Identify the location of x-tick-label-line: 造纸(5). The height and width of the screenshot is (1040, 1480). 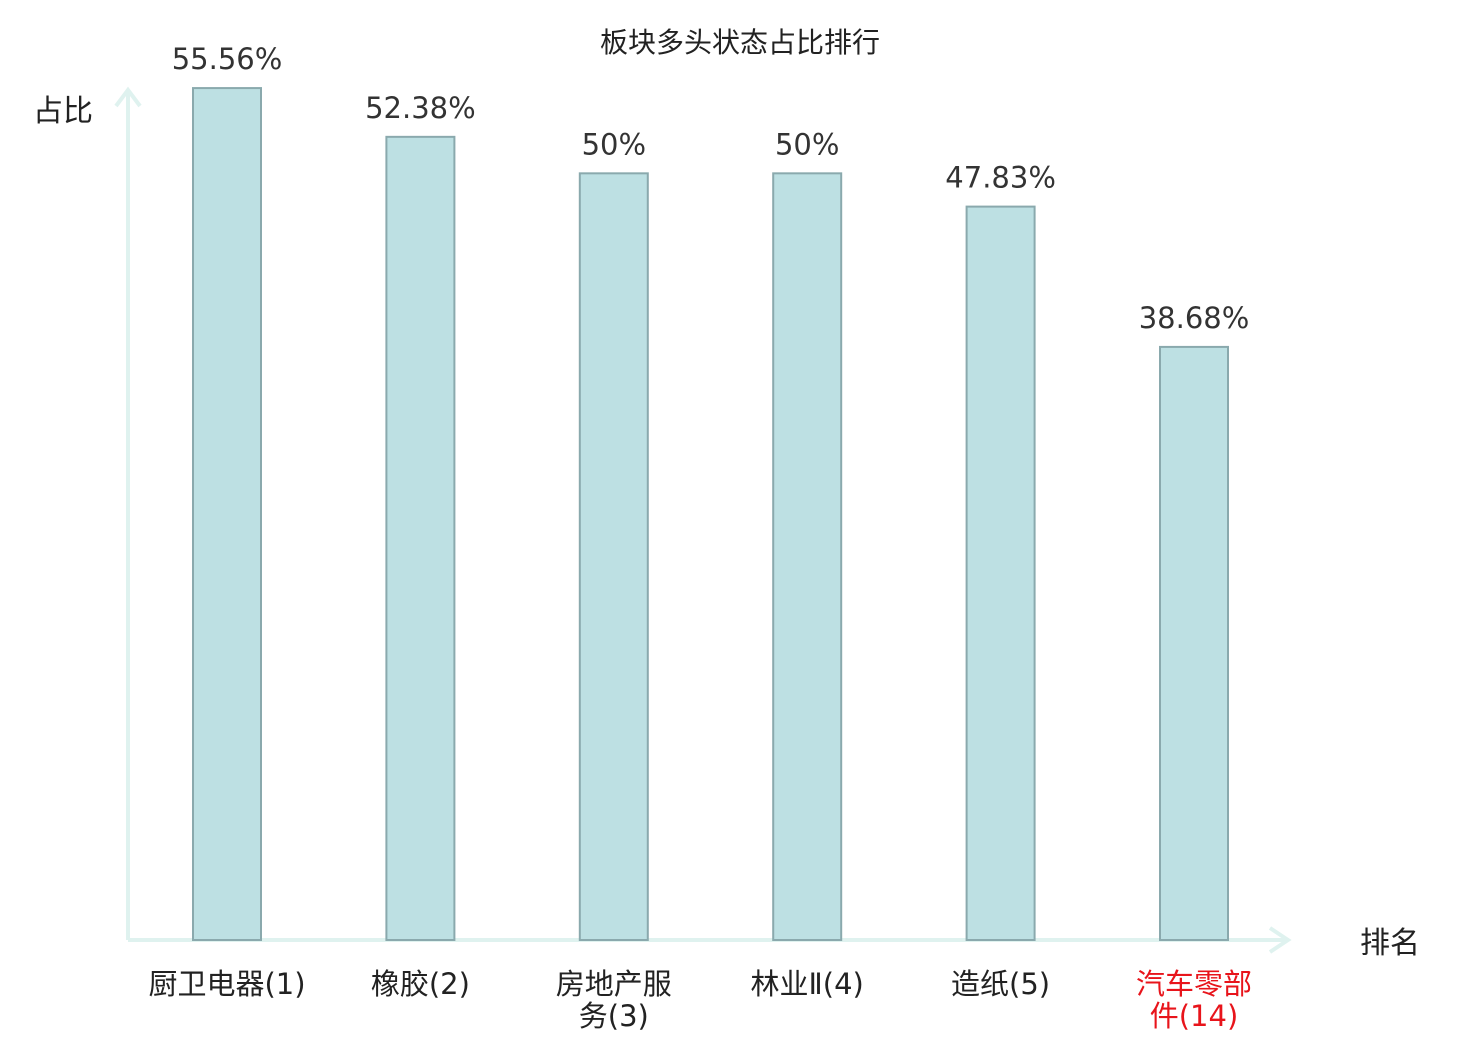
(1000, 984).